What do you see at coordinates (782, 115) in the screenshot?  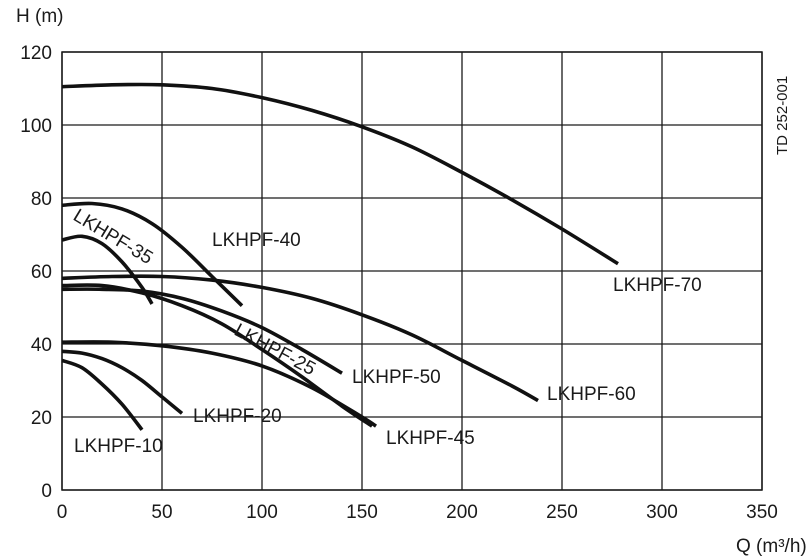 I see `document-code: TD 252-001` at bounding box center [782, 115].